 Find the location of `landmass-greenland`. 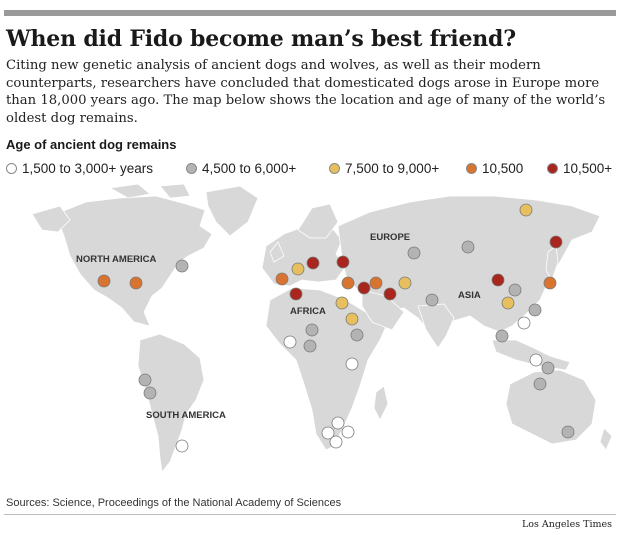

landmass-greenland is located at coordinates (232, 211).